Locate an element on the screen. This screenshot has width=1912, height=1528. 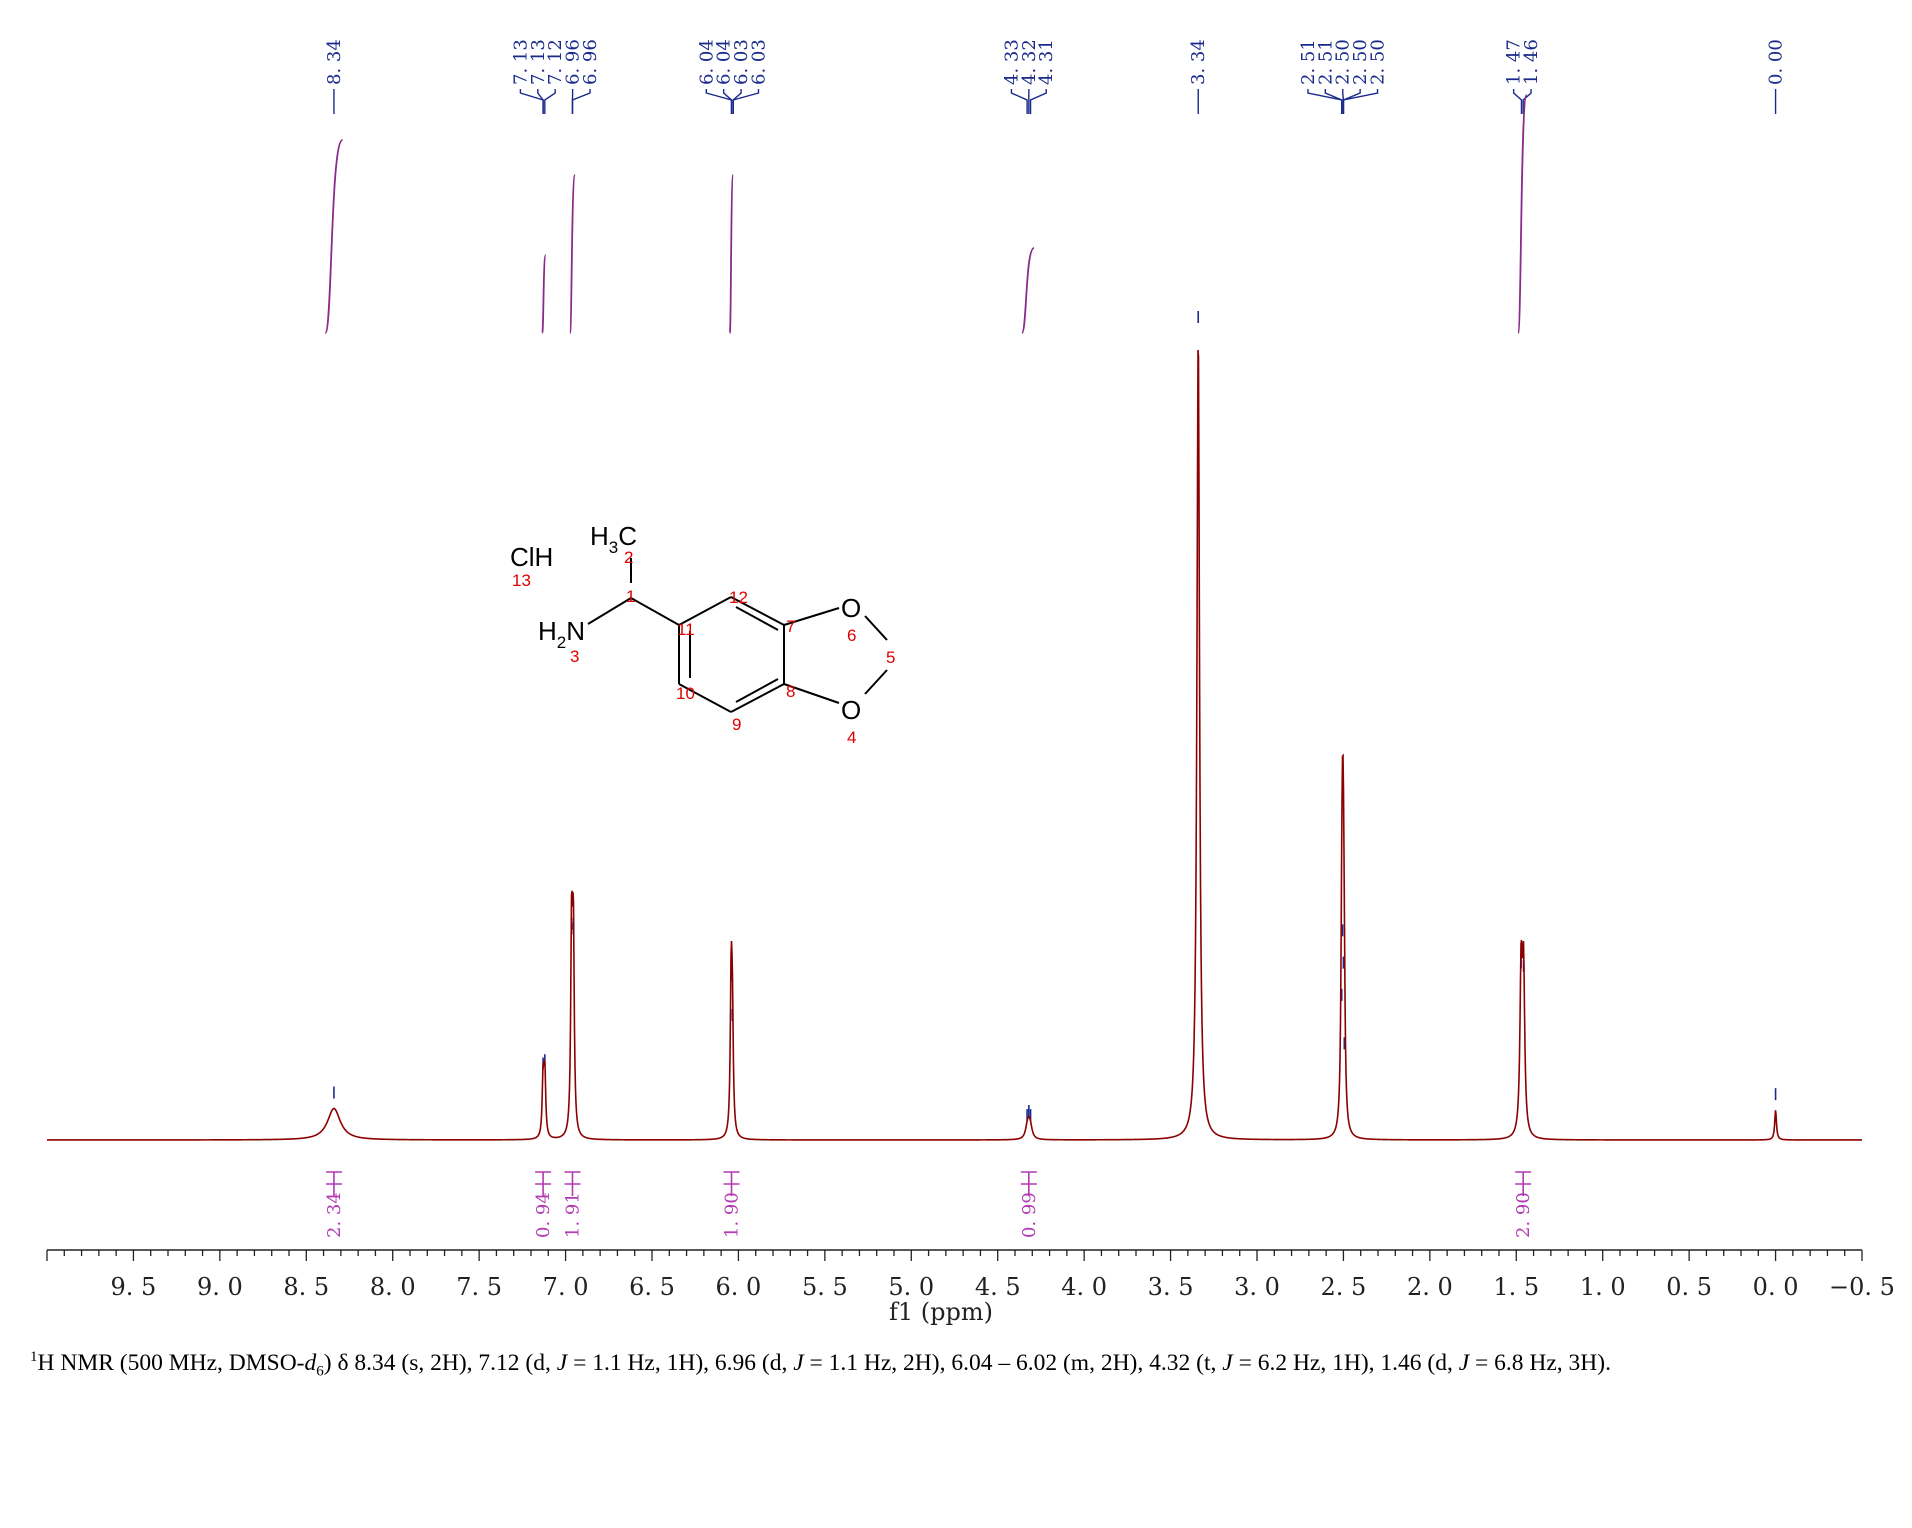
x-tick-label: 4. 5 is located at coordinates (998, 1287).